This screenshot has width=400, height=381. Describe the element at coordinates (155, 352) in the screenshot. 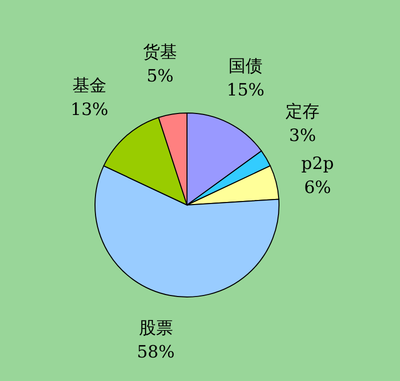

I see `data-label: 58%` at that location.